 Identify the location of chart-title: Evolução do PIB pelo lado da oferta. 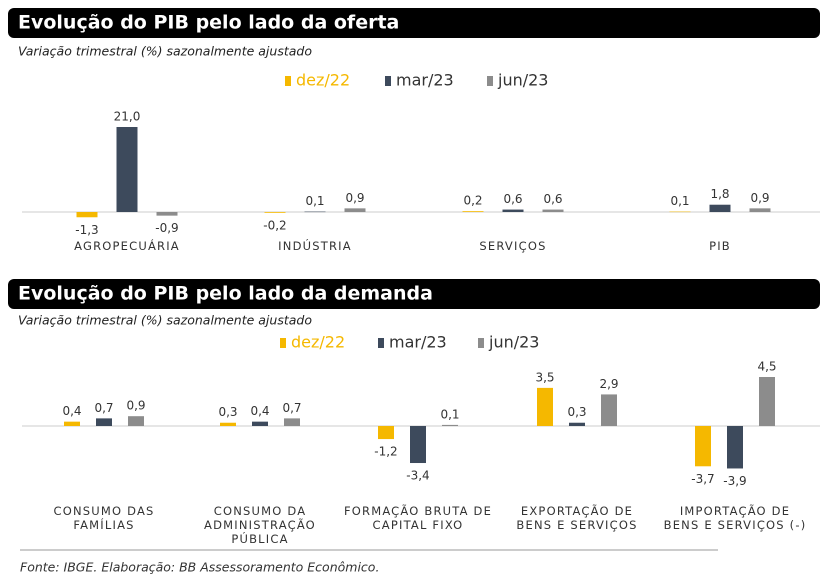
(208, 23).